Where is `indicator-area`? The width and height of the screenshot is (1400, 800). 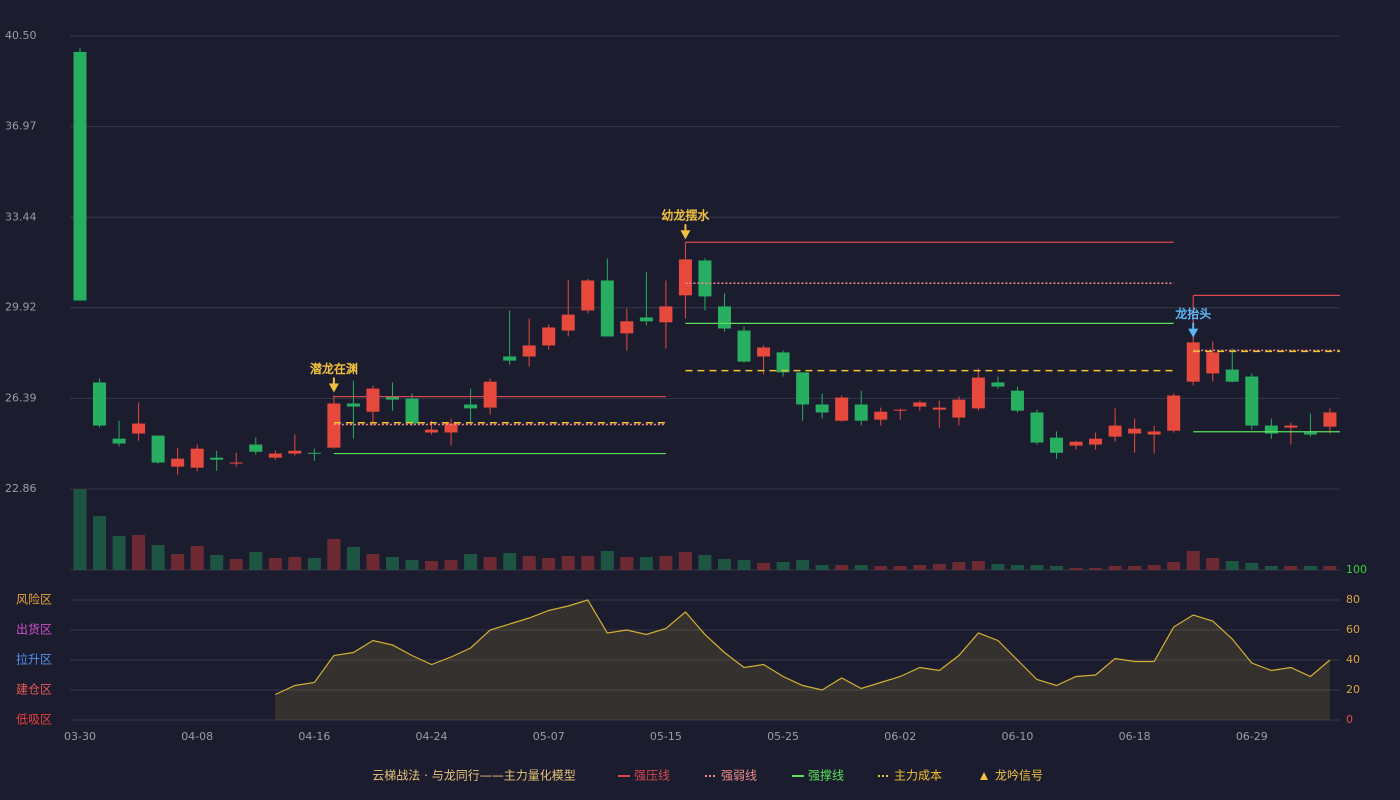 indicator-area is located at coordinates (802, 660).